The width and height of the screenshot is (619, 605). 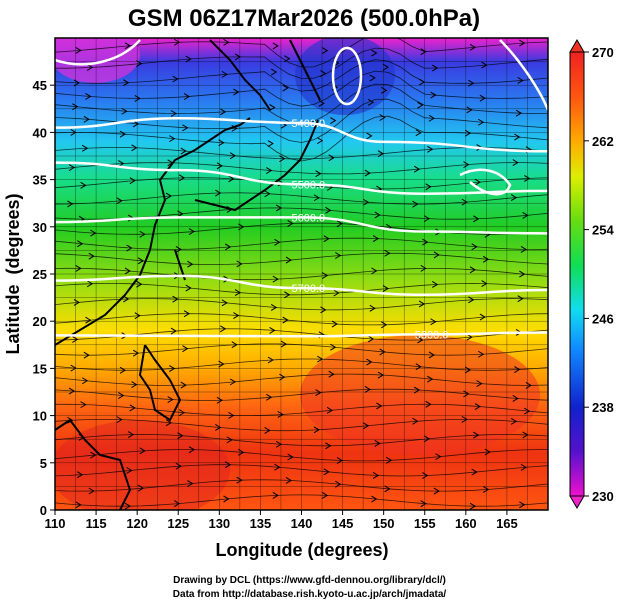 What do you see at coordinates (507, 523) in the screenshot?
I see `x-tick-label: 165` at bounding box center [507, 523].